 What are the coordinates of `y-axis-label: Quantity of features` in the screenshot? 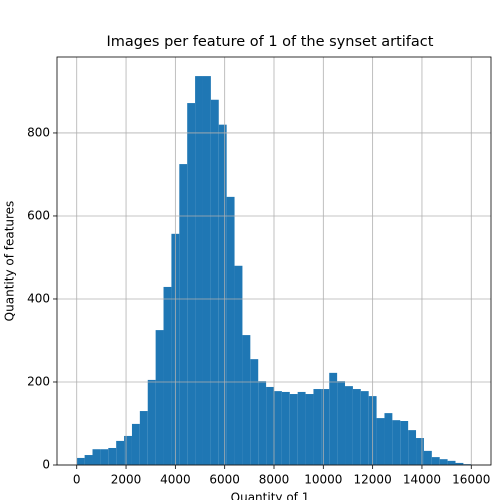 It's located at (10, 261).